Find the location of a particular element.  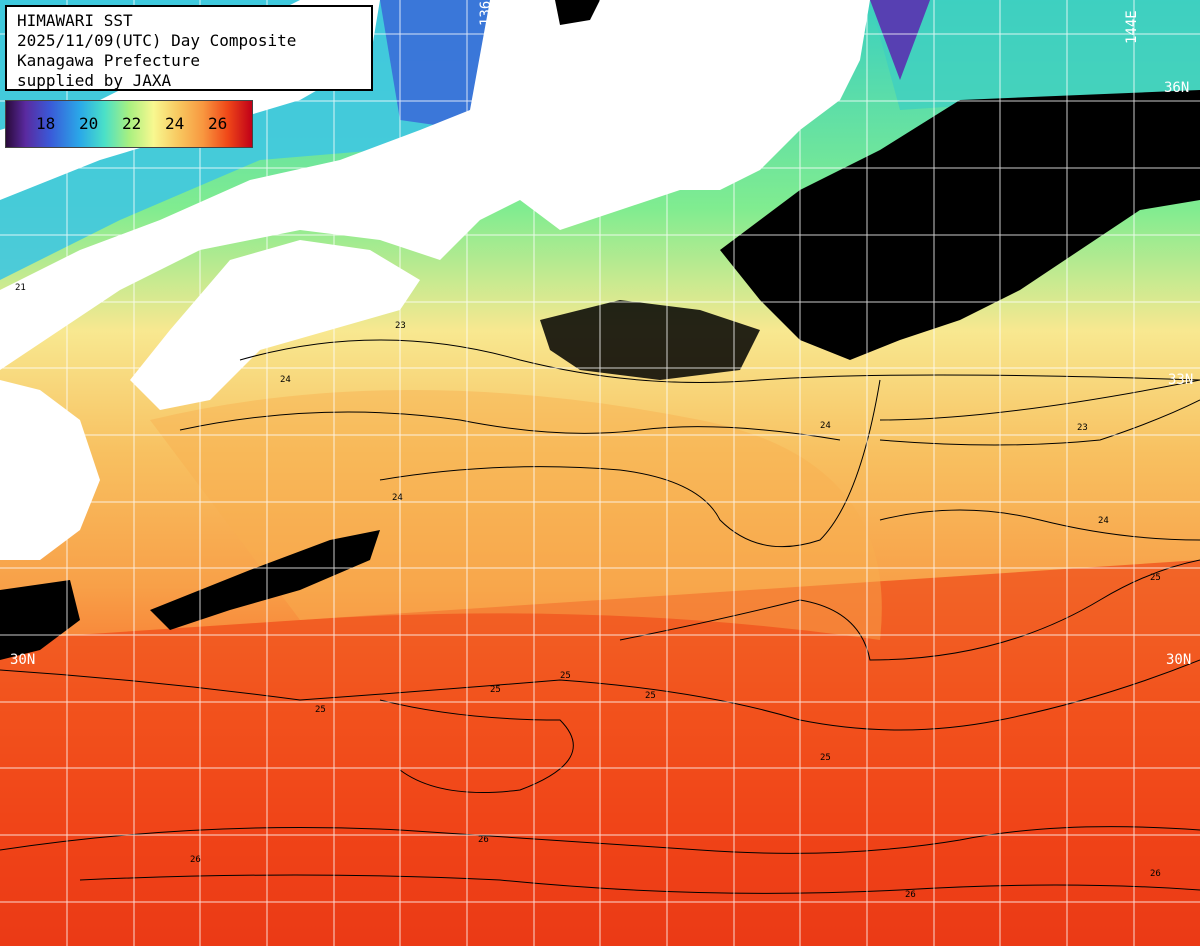

legend-tick: 22 is located at coordinates (132, 123).